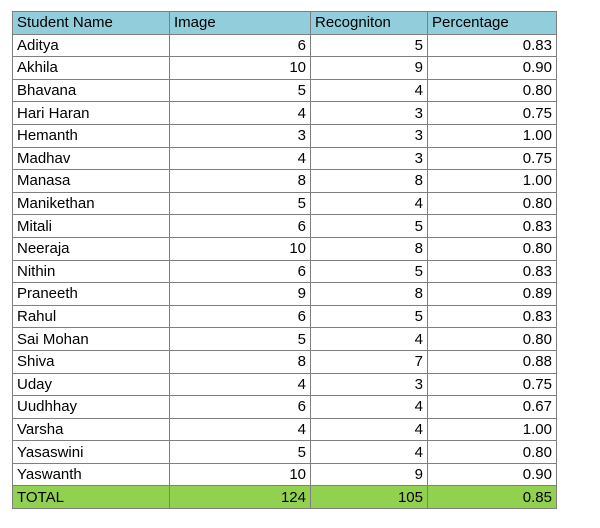  What do you see at coordinates (91, 407) in the screenshot?
I see `cell-student-name: Uudhhay` at bounding box center [91, 407].